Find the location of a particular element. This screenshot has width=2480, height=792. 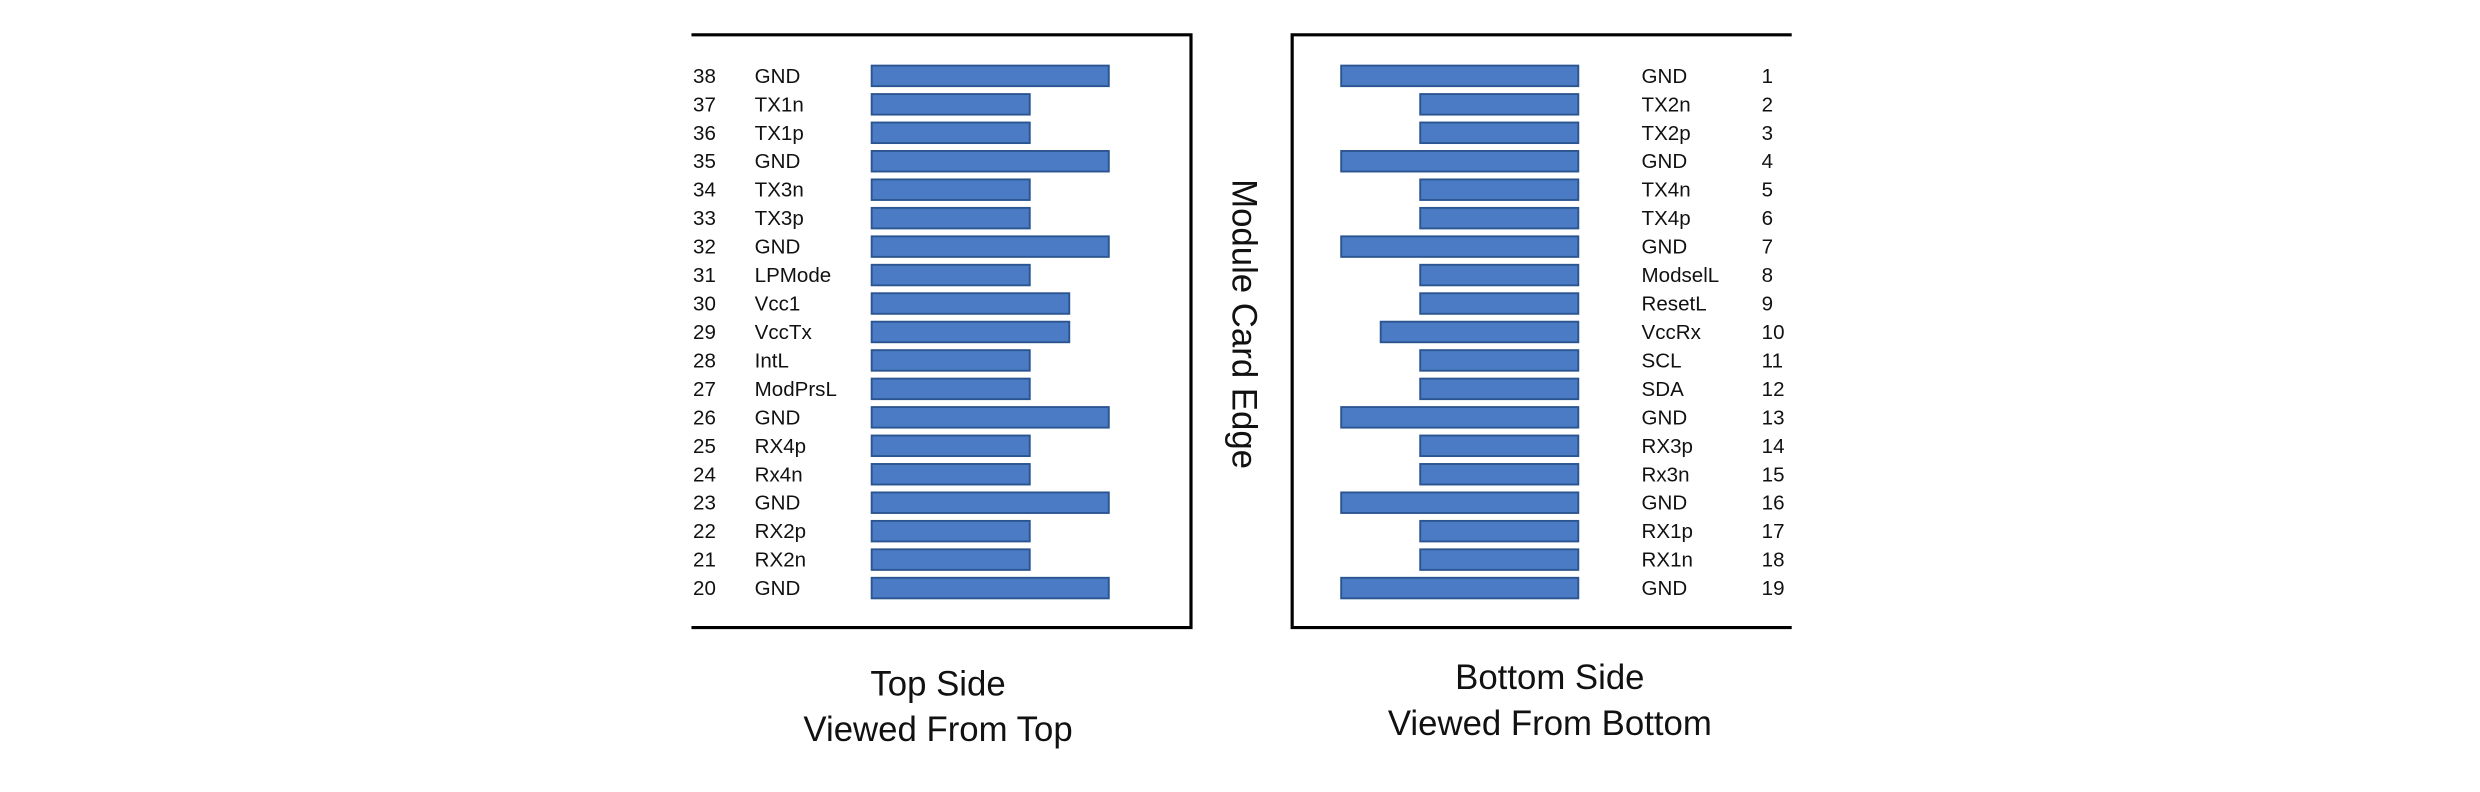

pin-number: 19 is located at coordinates (1773, 588).